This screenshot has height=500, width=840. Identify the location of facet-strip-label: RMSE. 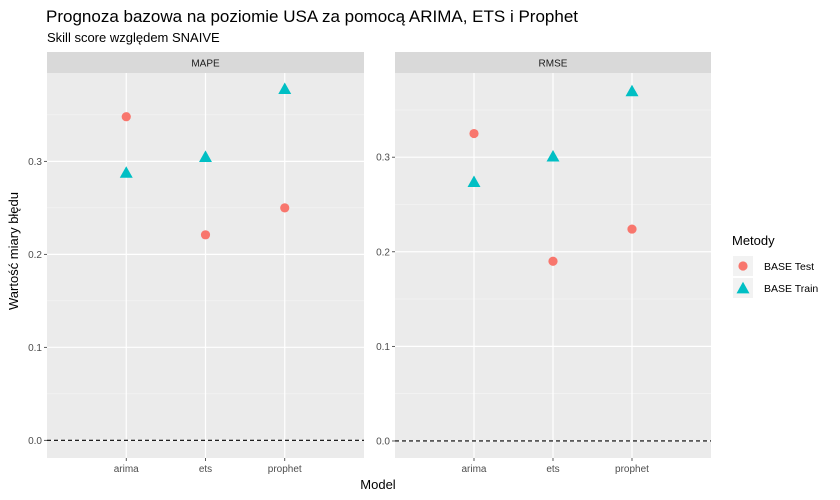
(553, 64).